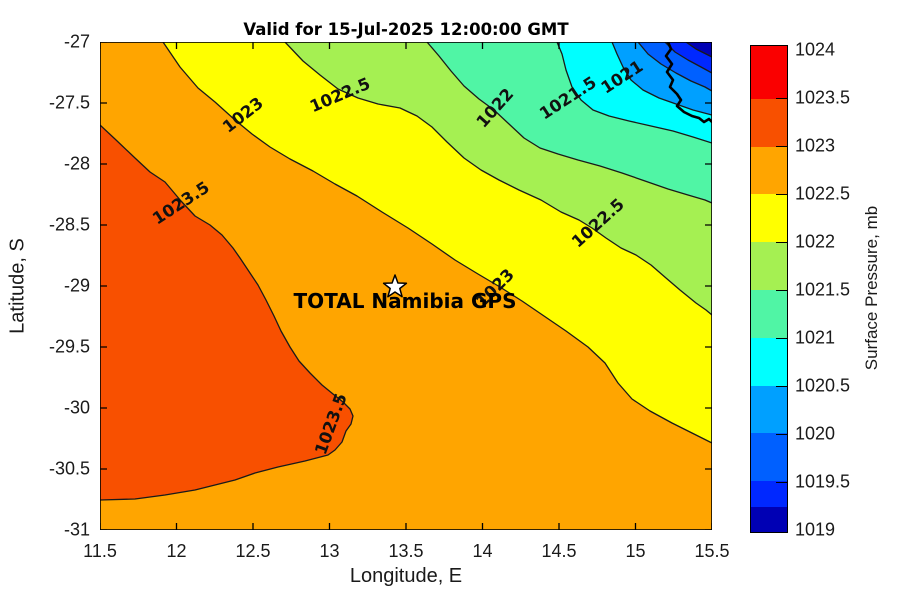 This screenshot has width=900, height=600. I want to click on y-tick-label: -27, so click(76, 41).